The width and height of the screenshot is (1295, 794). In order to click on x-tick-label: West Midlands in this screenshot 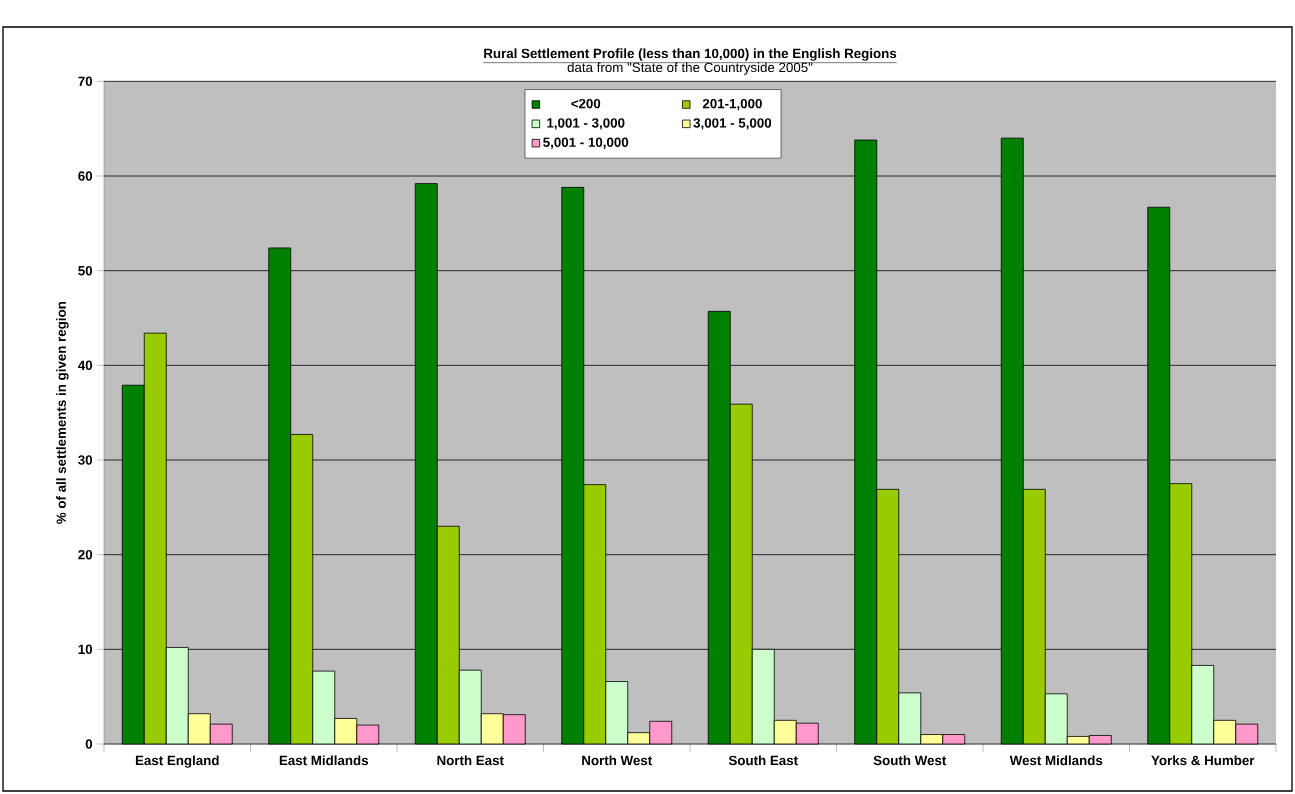, I will do `click(1056, 760)`.